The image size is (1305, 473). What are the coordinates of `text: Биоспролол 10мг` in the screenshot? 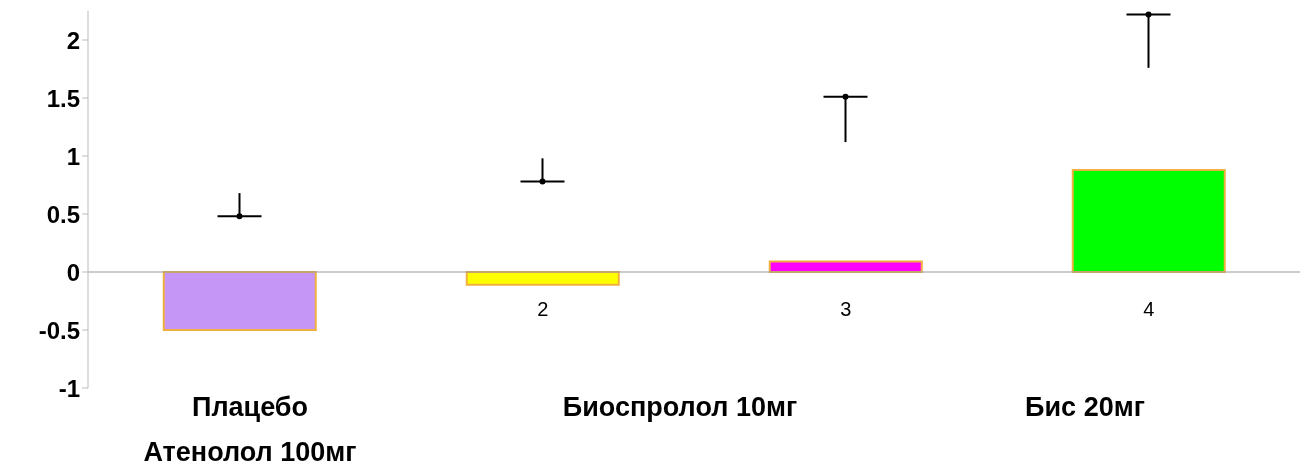 It's located at (680, 407).